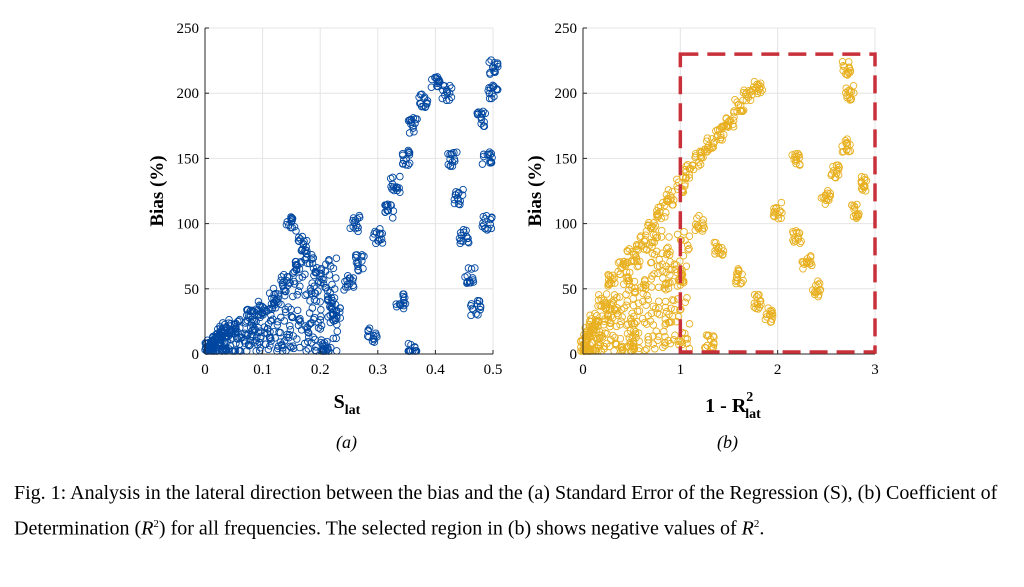  Describe the element at coordinates (574, 355) in the screenshot. I see `y-tick-label: 0` at that location.